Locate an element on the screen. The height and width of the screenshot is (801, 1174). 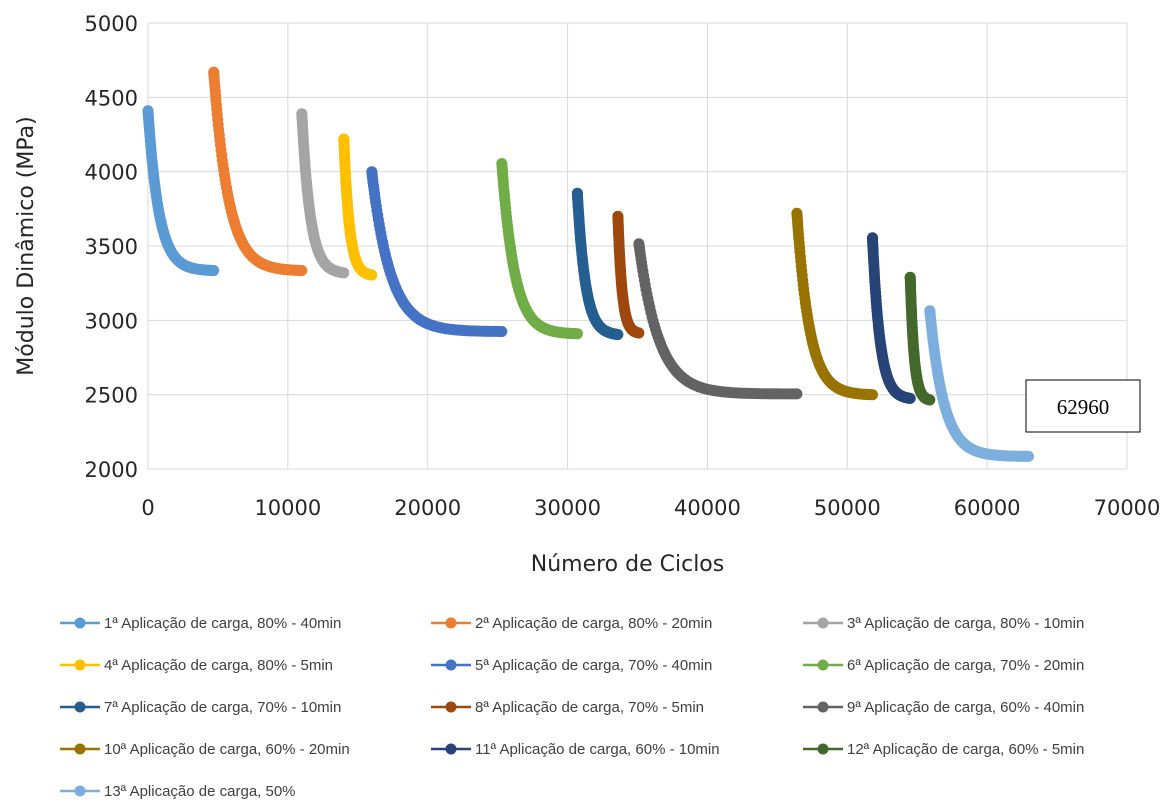
x-tick-label: 10000 is located at coordinates (287, 508).